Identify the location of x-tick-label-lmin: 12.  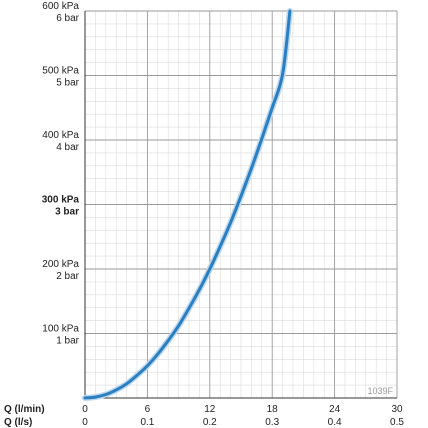
(210, 409).